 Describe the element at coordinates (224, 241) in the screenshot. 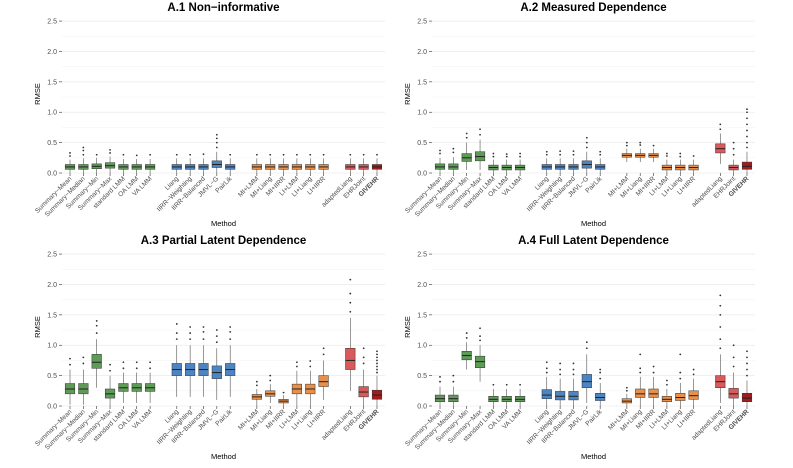

I see `panel-title: A.3 Partial Latent Dependence` at that location.